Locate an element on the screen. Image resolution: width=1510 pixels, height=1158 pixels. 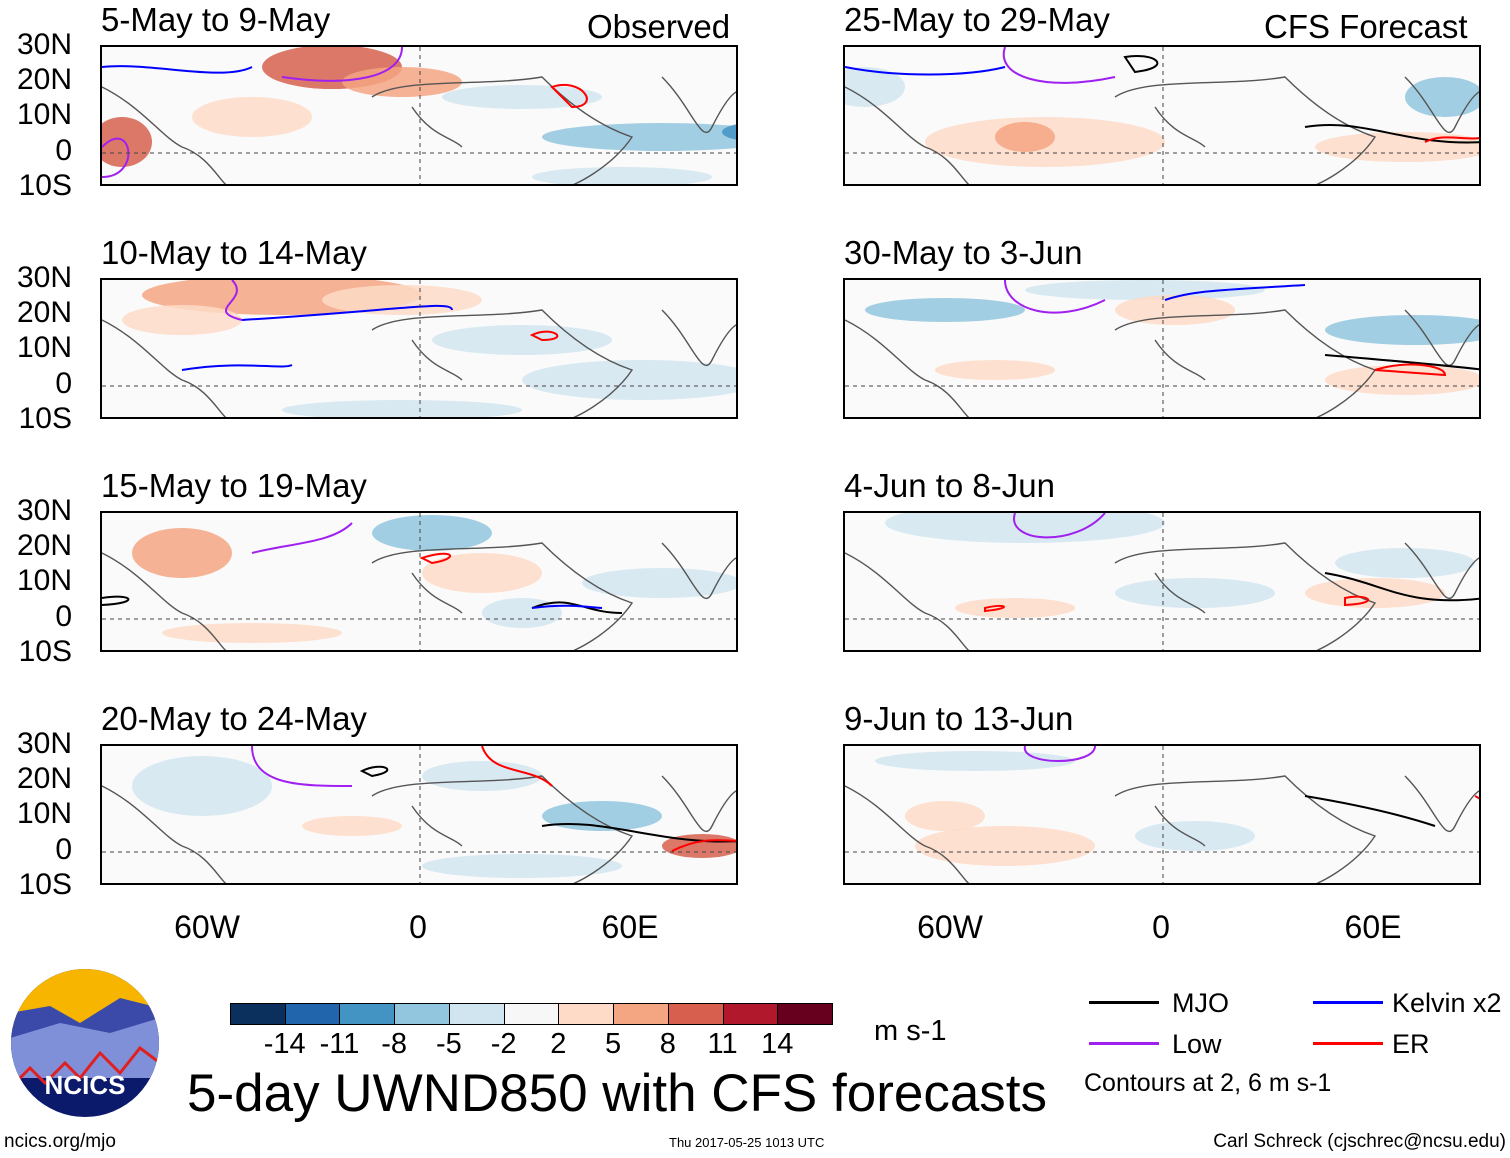
legend-kelvin-label: Kelvin x2 is located at coordinates (1447, 1003).